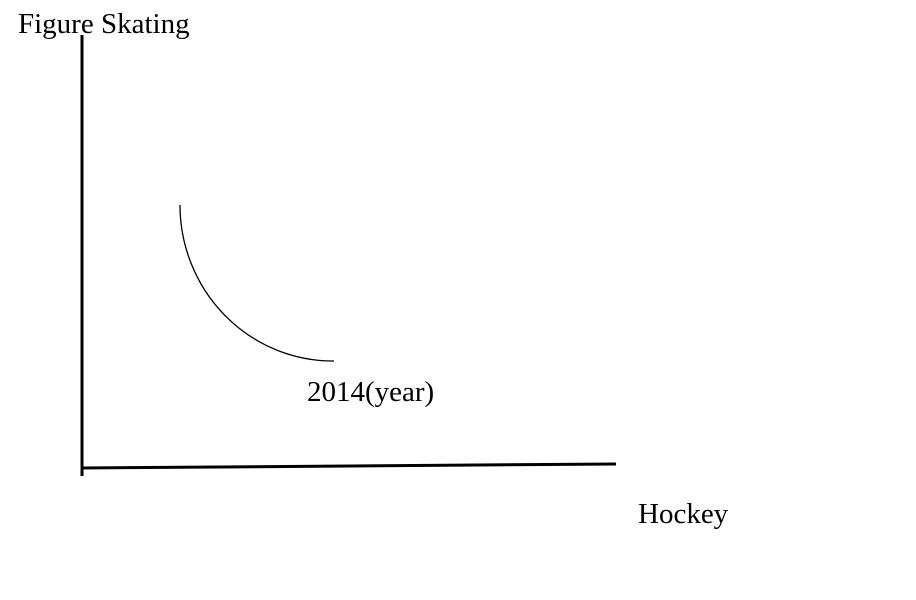 The width and height of the screenshot is (916, 600). What do you see at coordinates (104, 24) in the screenshot?
I see `y-axis-label: Figure Skating` at bounding box center [104, 24].